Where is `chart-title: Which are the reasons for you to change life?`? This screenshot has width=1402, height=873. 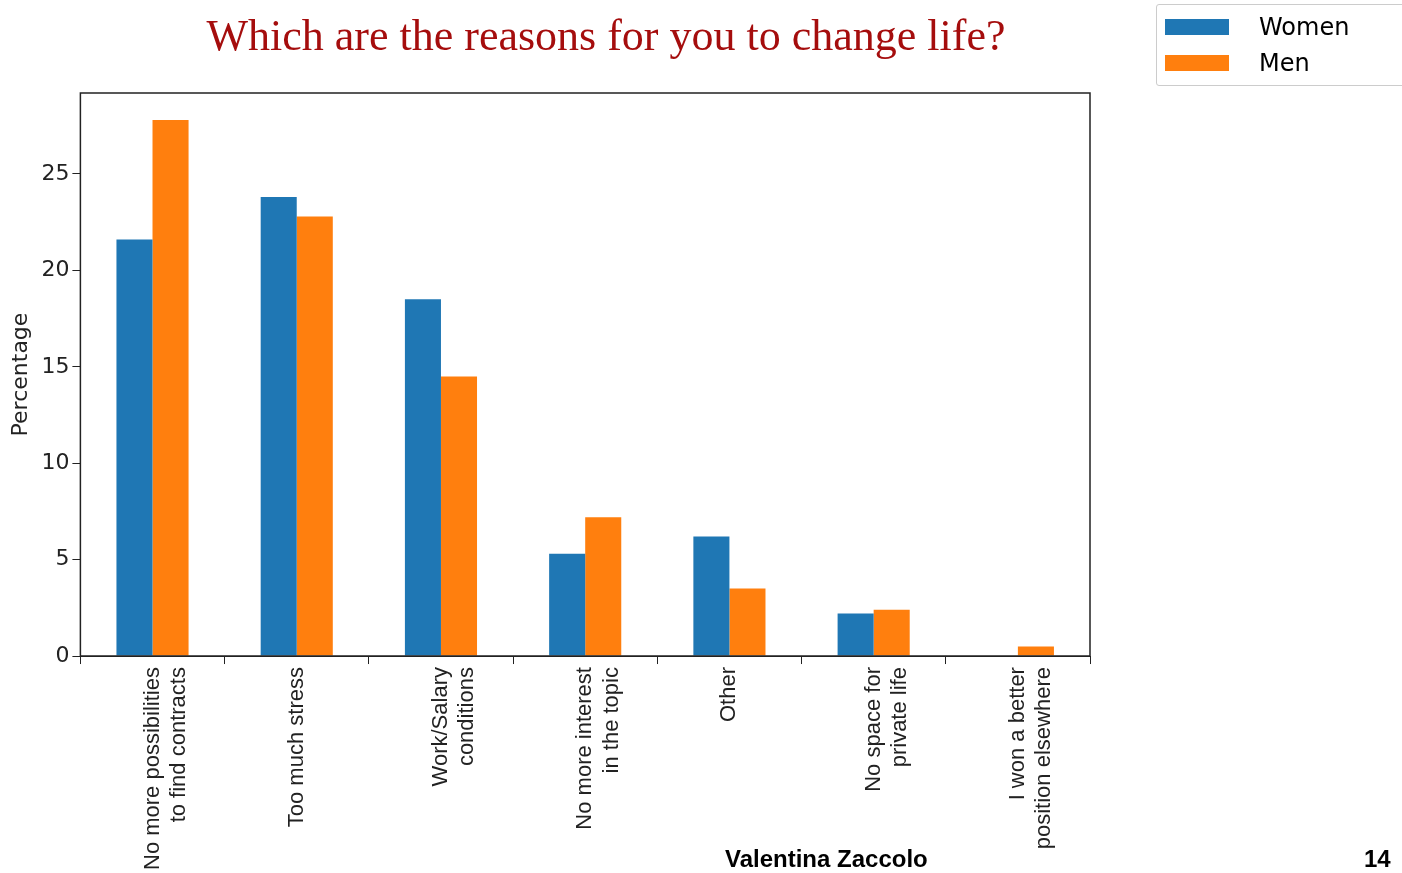 chart-title: Which are the reasons for you to change life? is located at coordinates (606, 35).